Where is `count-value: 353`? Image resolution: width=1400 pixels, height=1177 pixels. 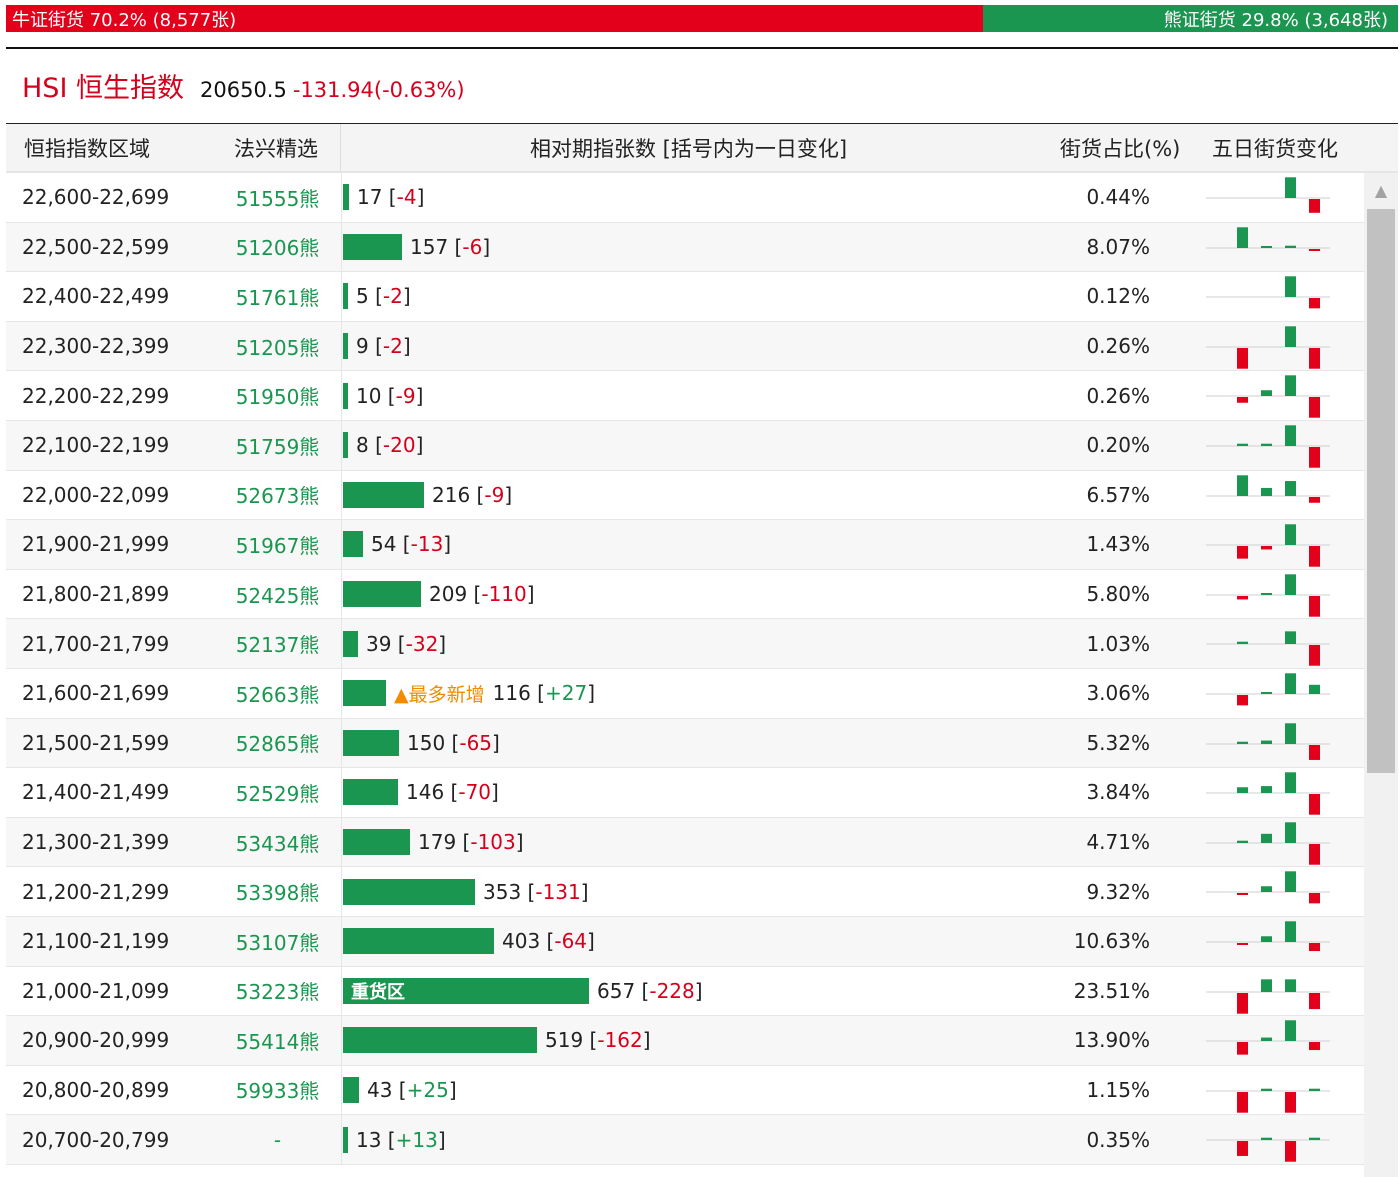
count-value: 353 is located at coordinates (502, 891).